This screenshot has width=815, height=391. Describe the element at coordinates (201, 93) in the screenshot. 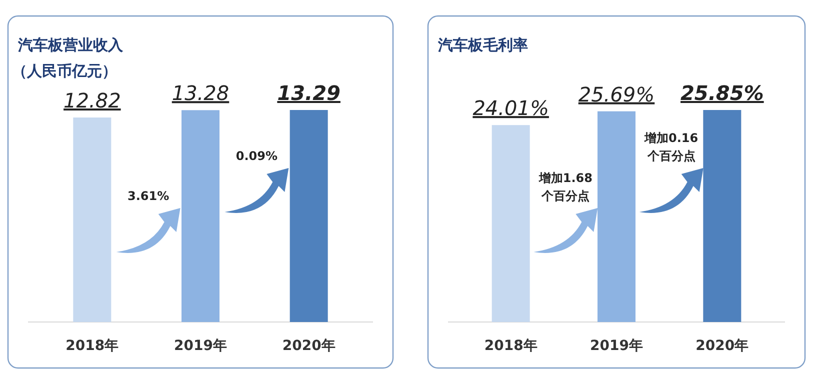

I see `data-label: 13.28` at that location.